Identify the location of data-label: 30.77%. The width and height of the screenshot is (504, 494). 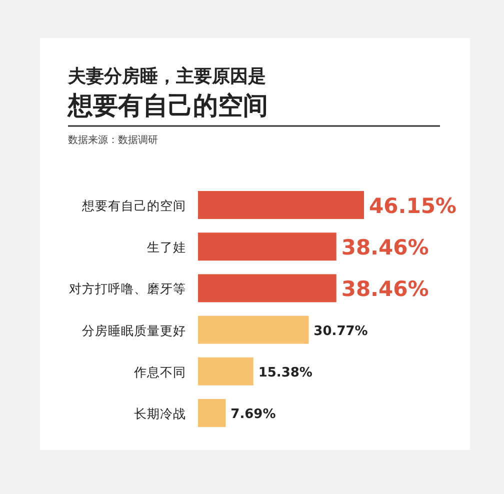
(341, 331).